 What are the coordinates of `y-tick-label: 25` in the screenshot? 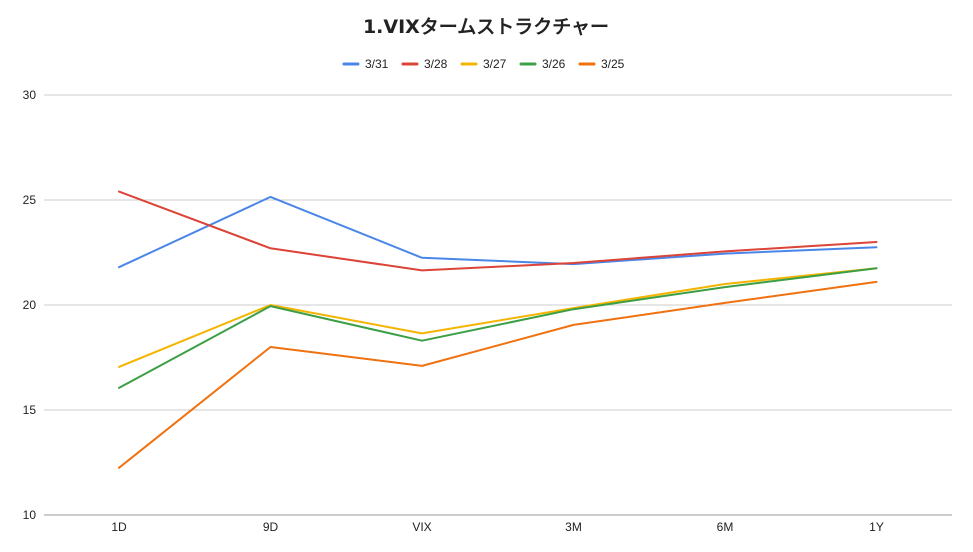 It's located at (30, 200).